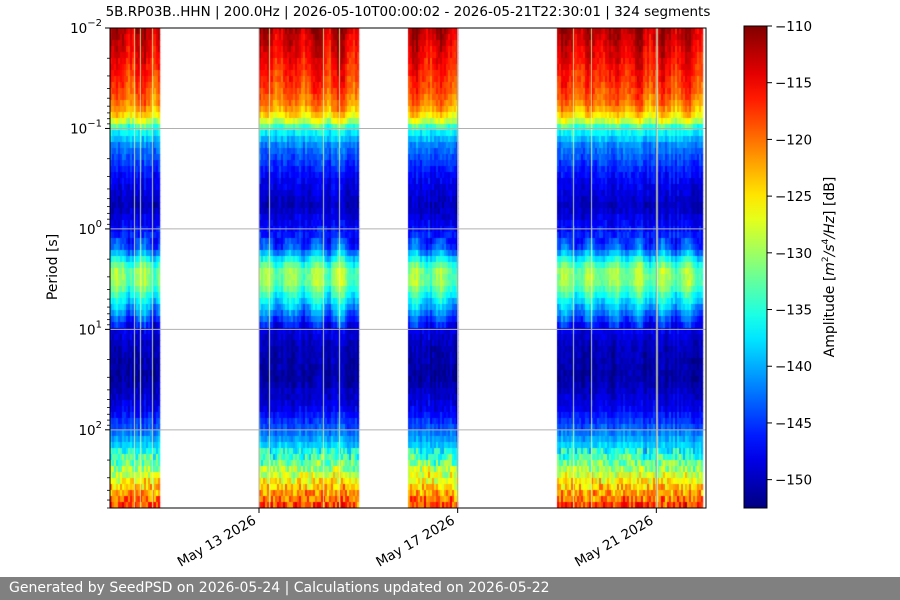 The width and height of the screenshot is (900, 600). Describe the element at coordinates (415, 542) in the screenshot. I see `x-tick-label: May 17 2026` at that location.